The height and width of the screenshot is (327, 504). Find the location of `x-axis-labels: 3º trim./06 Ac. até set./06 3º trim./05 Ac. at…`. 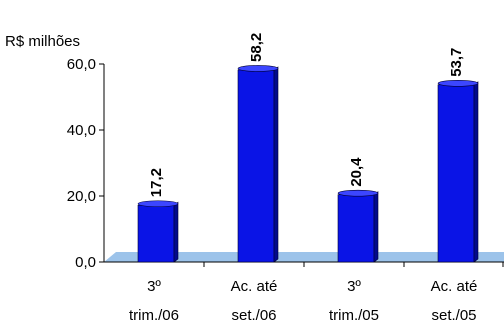

x-axis-labels: 3º trim./06 Ac. até set./06 3º trim./05 Ac. at… is located at coordinates (303, 301).